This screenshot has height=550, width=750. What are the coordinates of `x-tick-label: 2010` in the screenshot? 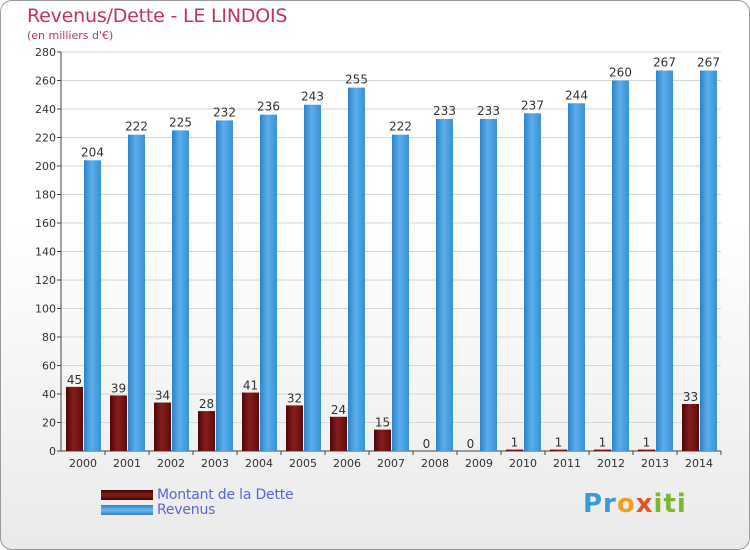 It's located at (523, 463).